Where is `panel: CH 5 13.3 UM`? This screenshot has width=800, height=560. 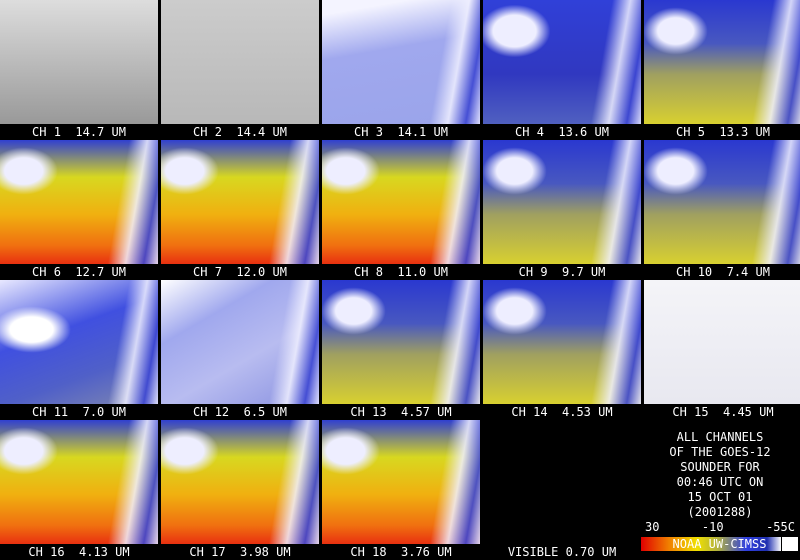 panel: CH 5 13.3 UM is located at coordinates (722, 70).